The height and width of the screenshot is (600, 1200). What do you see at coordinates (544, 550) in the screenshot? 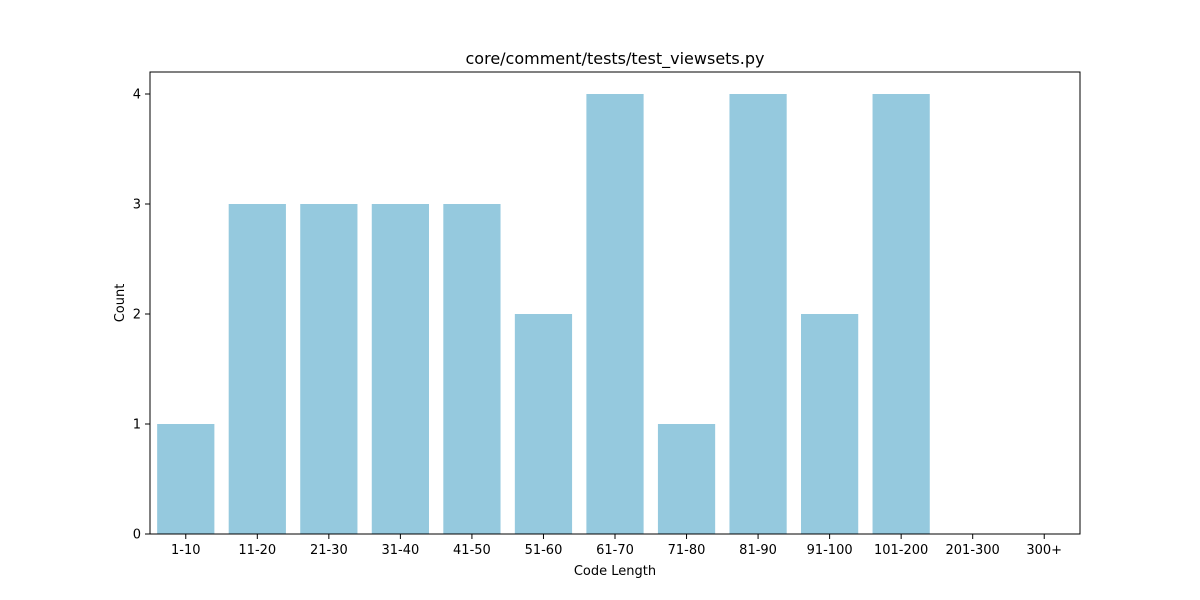
I see `x-tick-label: 51-60` at bounding box center [544, 550].